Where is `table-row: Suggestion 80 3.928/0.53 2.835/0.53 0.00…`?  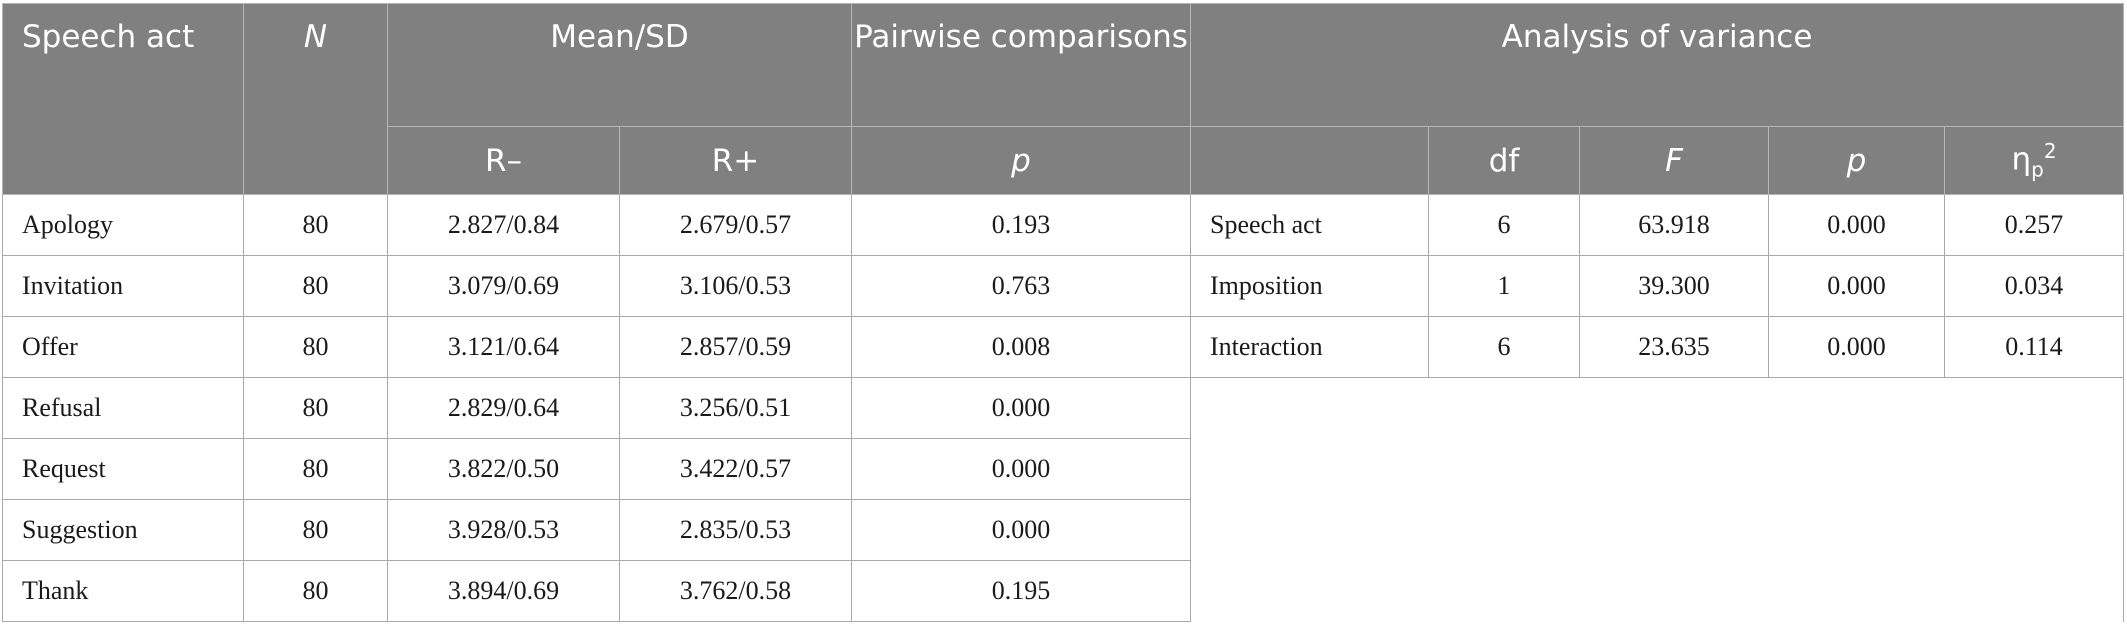
table-row: Suggestion 80 3.928/0.53 2.835/0.53 0.00… is located at coordinates (1063, 530).